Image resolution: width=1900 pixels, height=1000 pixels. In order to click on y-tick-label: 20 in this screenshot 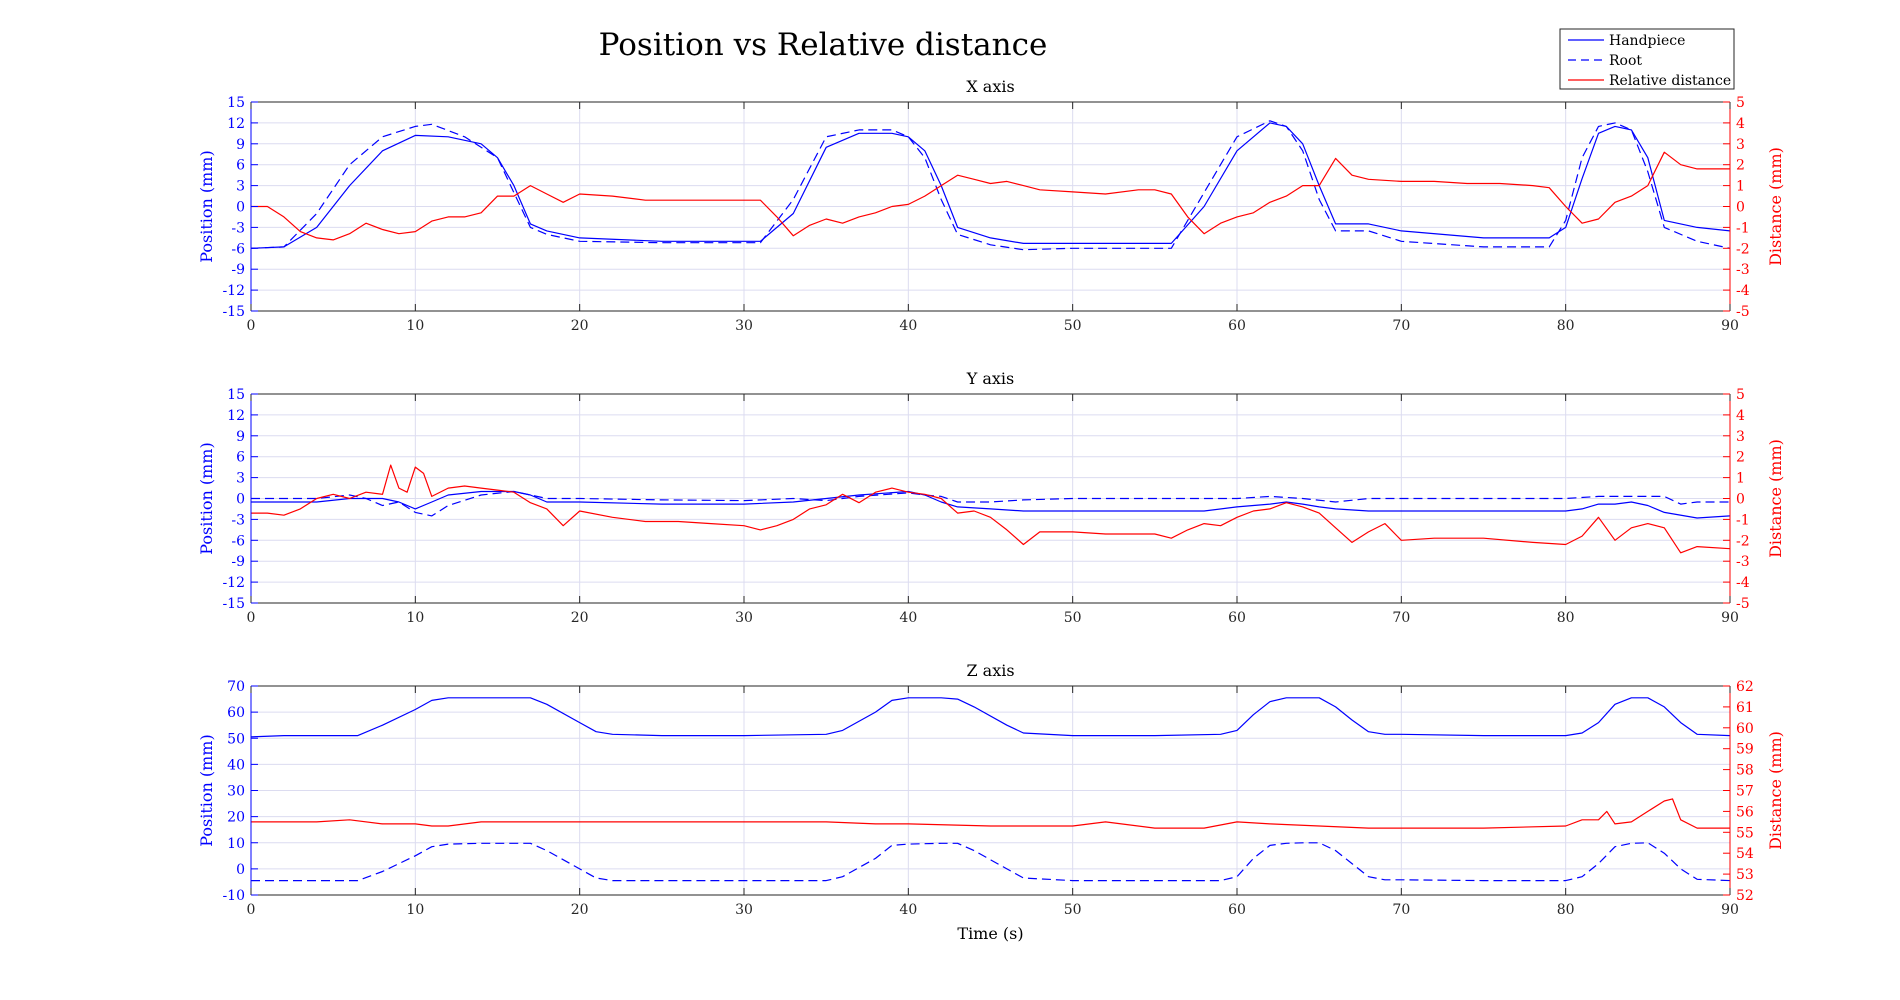, I will do `click(236, 818)`.